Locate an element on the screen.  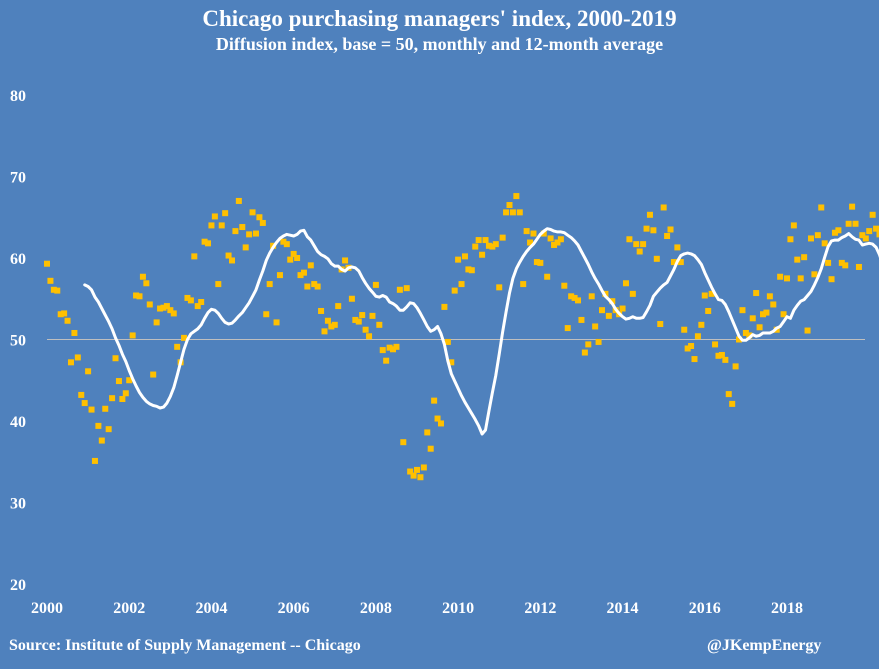
y-tick-label: 40 is located at coordinates (18, 422).